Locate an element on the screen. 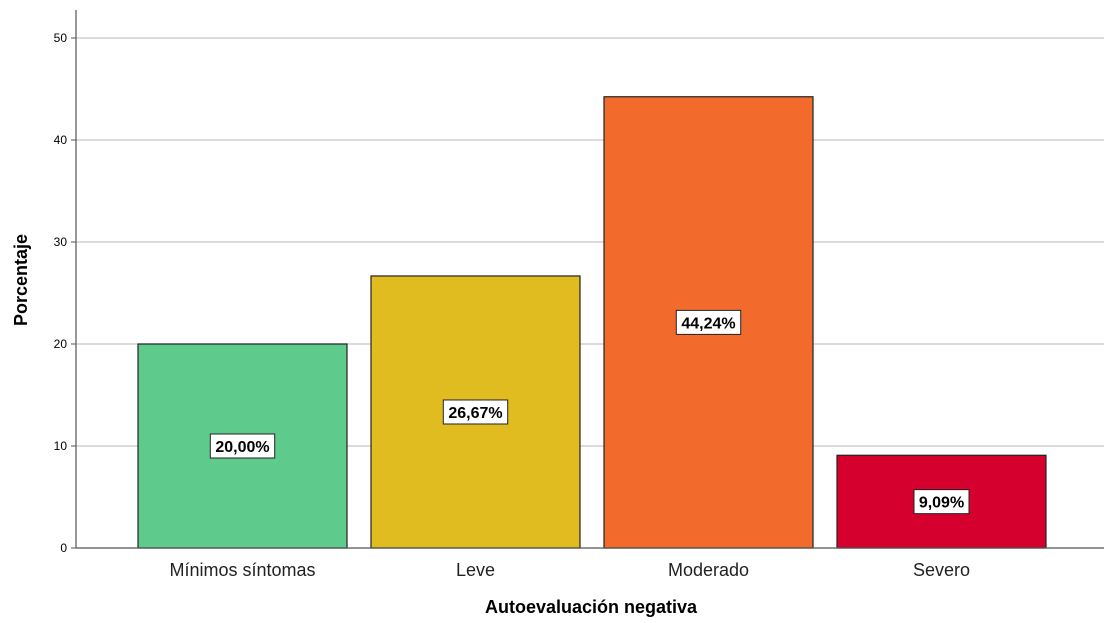 This screenshot has width=1104, height=623. x-tick-label: Severo is located at coordinates (941, 570).